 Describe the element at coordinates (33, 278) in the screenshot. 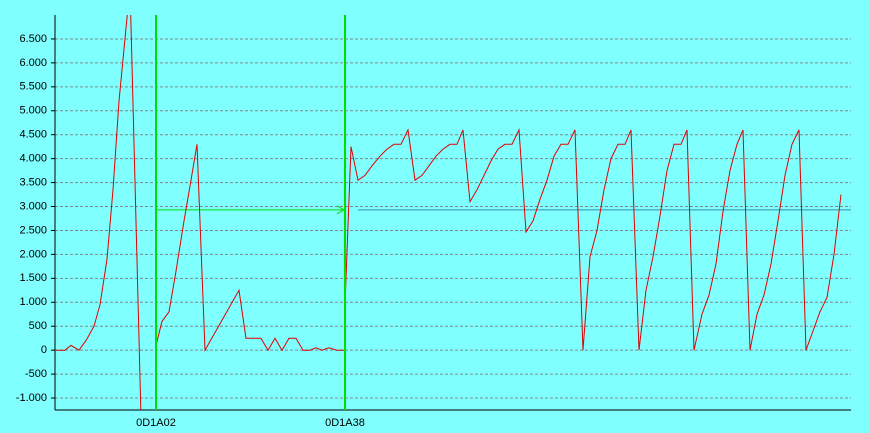

I see `y-tick-label: 1.500` at that location.